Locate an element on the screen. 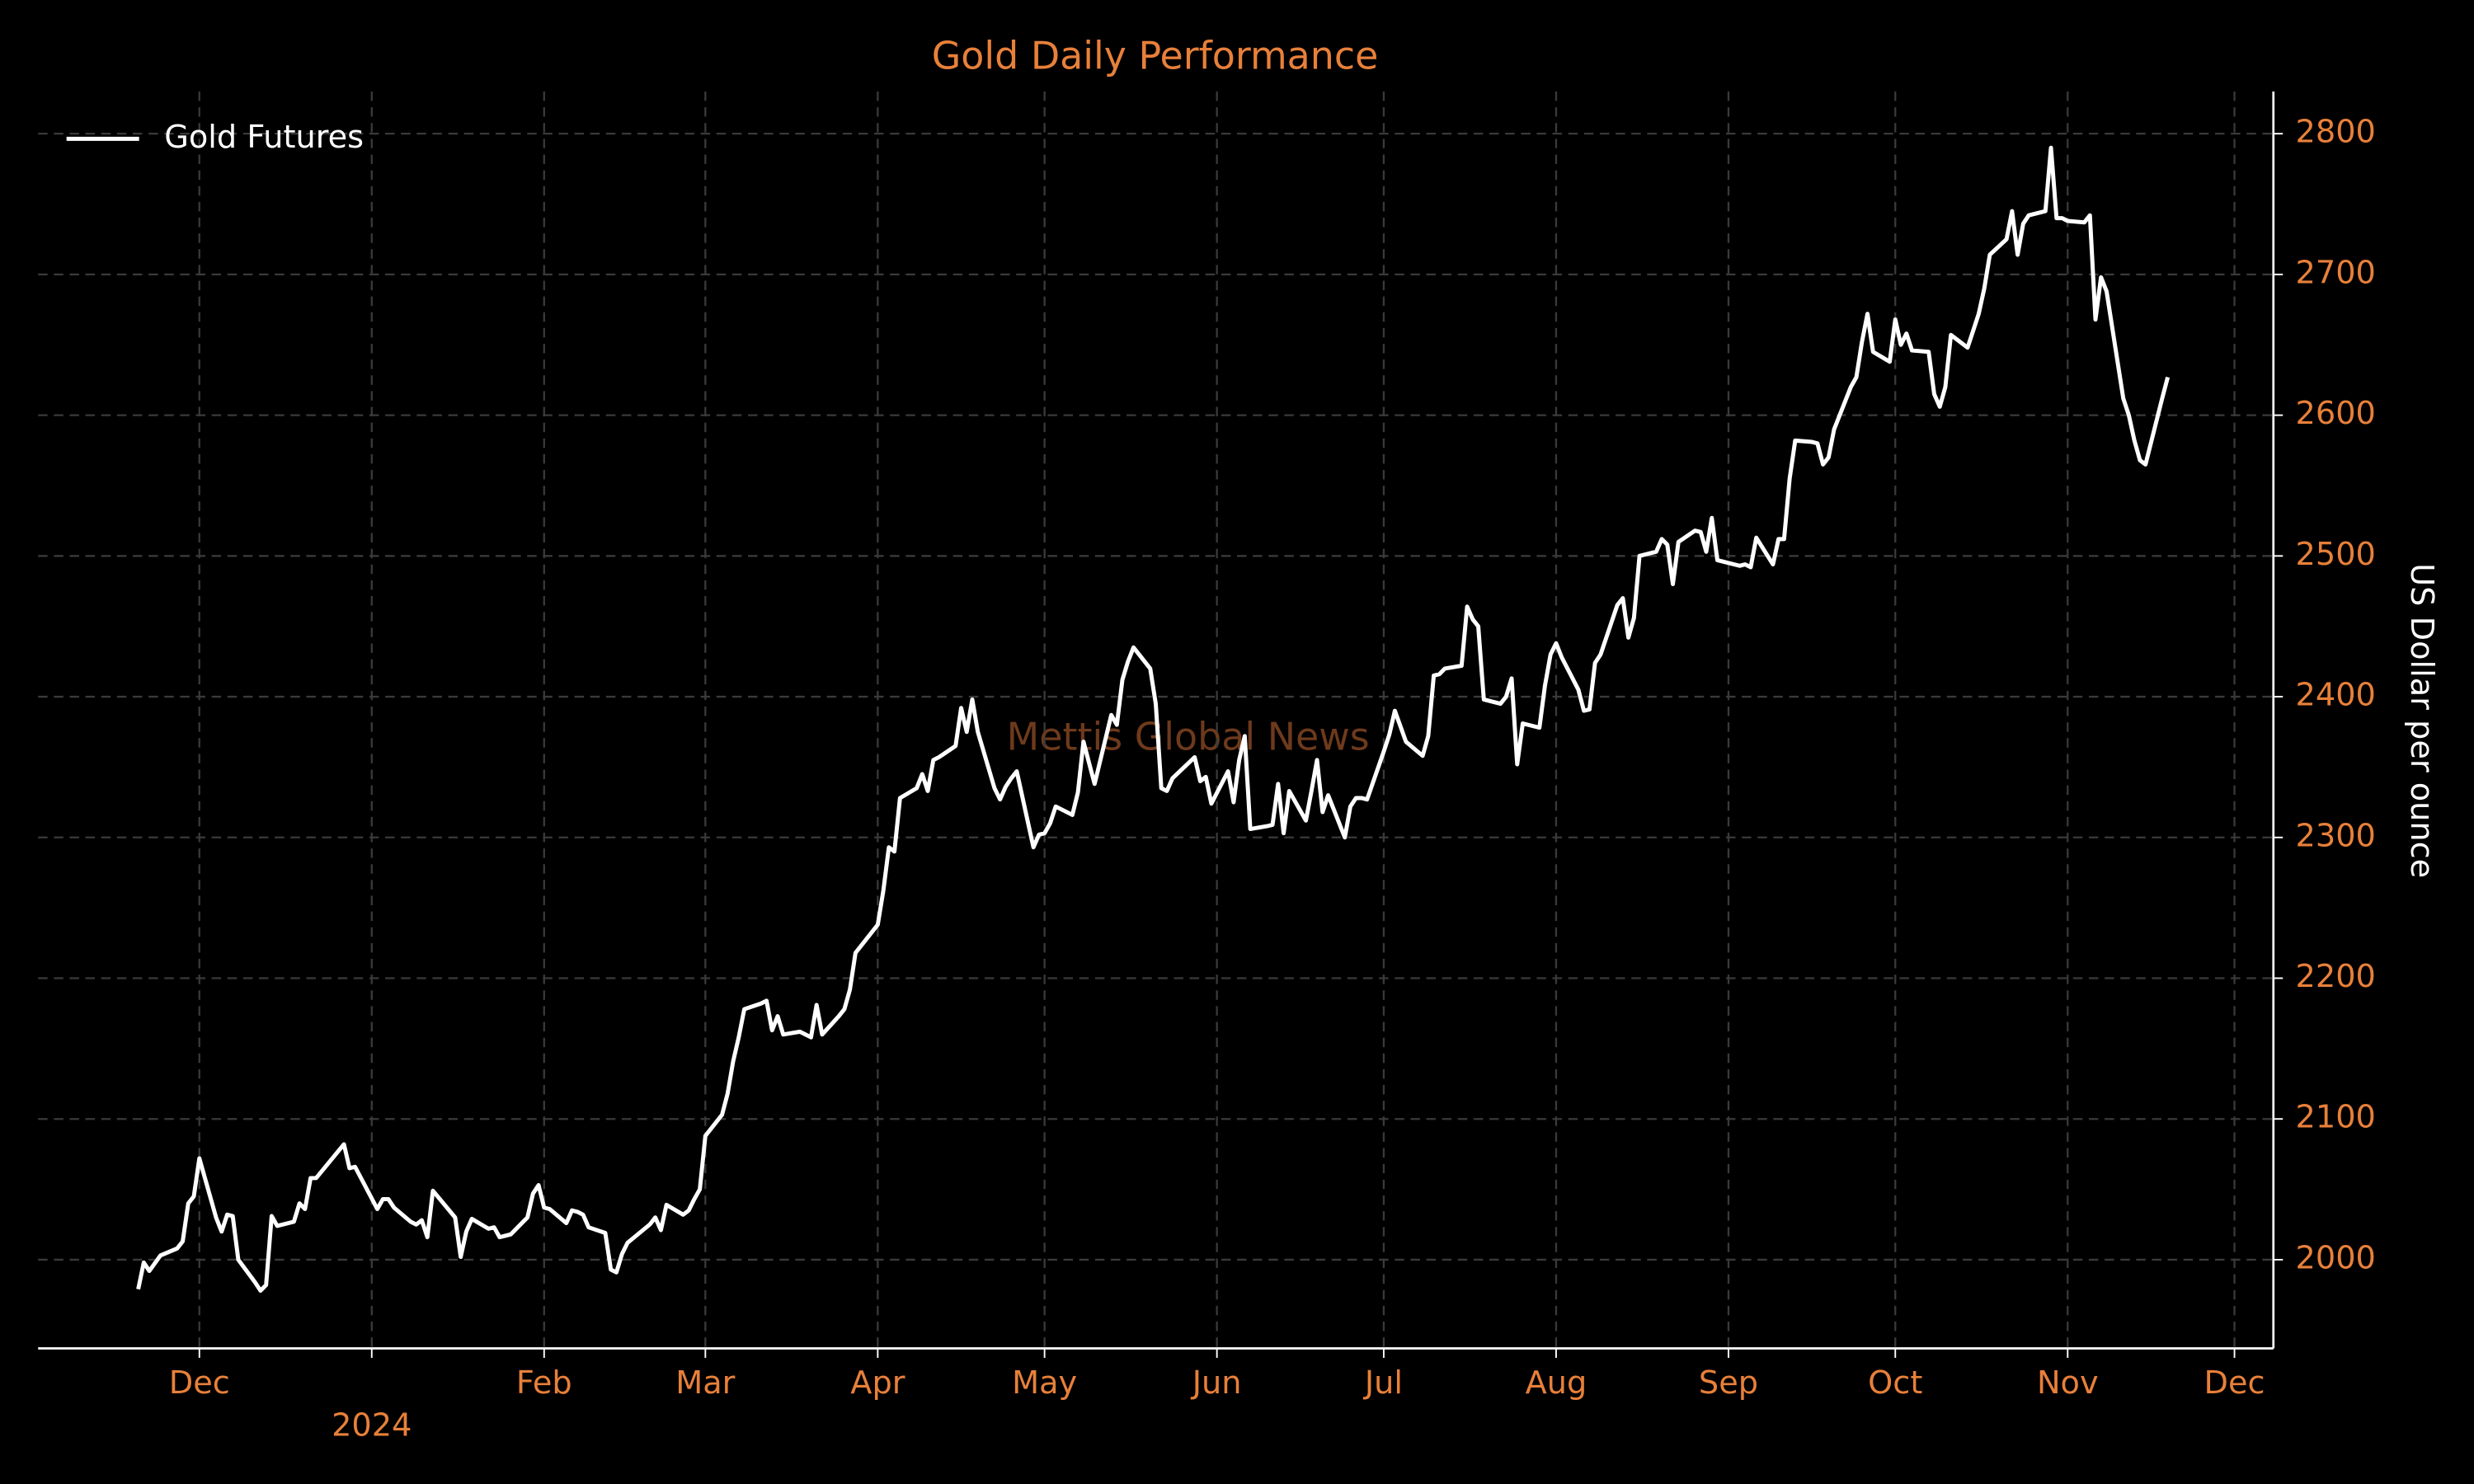 The image size is (2474, 1484). y-tick-label: 2100 is located at coordinates (2336, 1117).